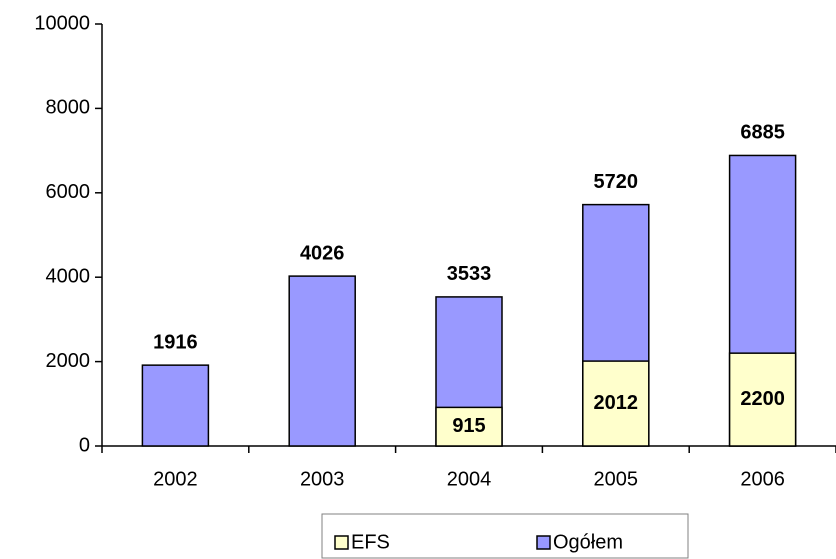  Describe the element at coordinates (505, 536) in the screenshot. I see `legend-box` at that location.